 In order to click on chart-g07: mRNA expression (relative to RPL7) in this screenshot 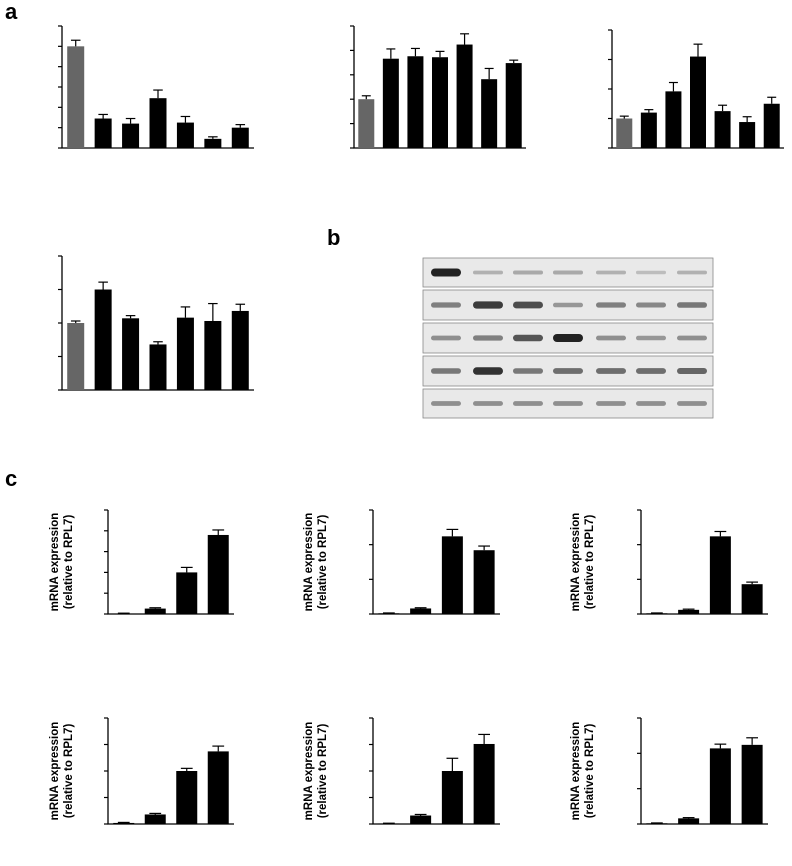, I will do `click(141, 771)`.